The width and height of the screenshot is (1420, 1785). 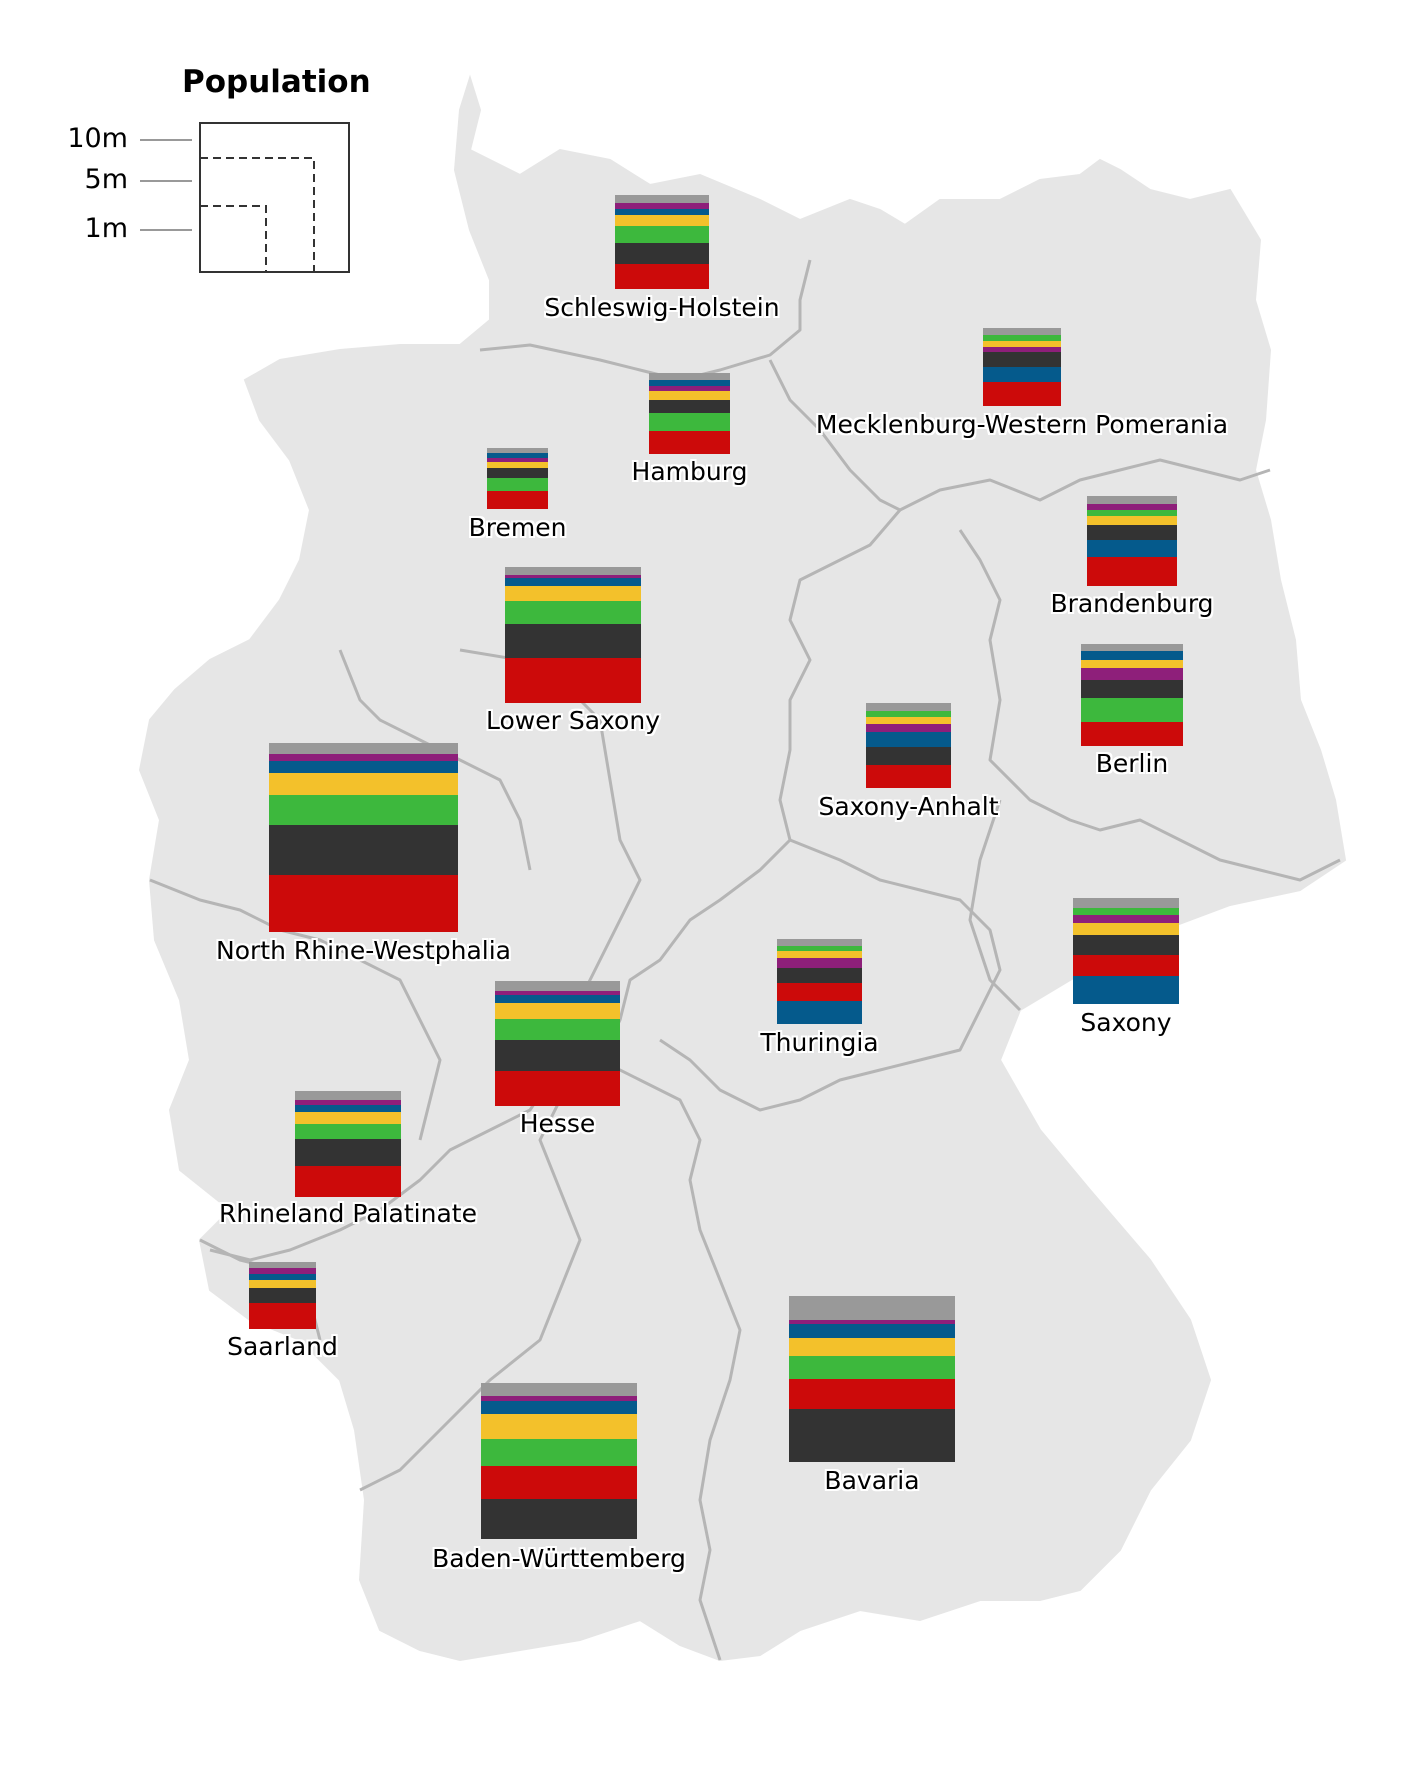 What do you see at coordinates (517, 527) in the screenshot?
I see `state-label: Bremen` at bounding box center [517, 527].